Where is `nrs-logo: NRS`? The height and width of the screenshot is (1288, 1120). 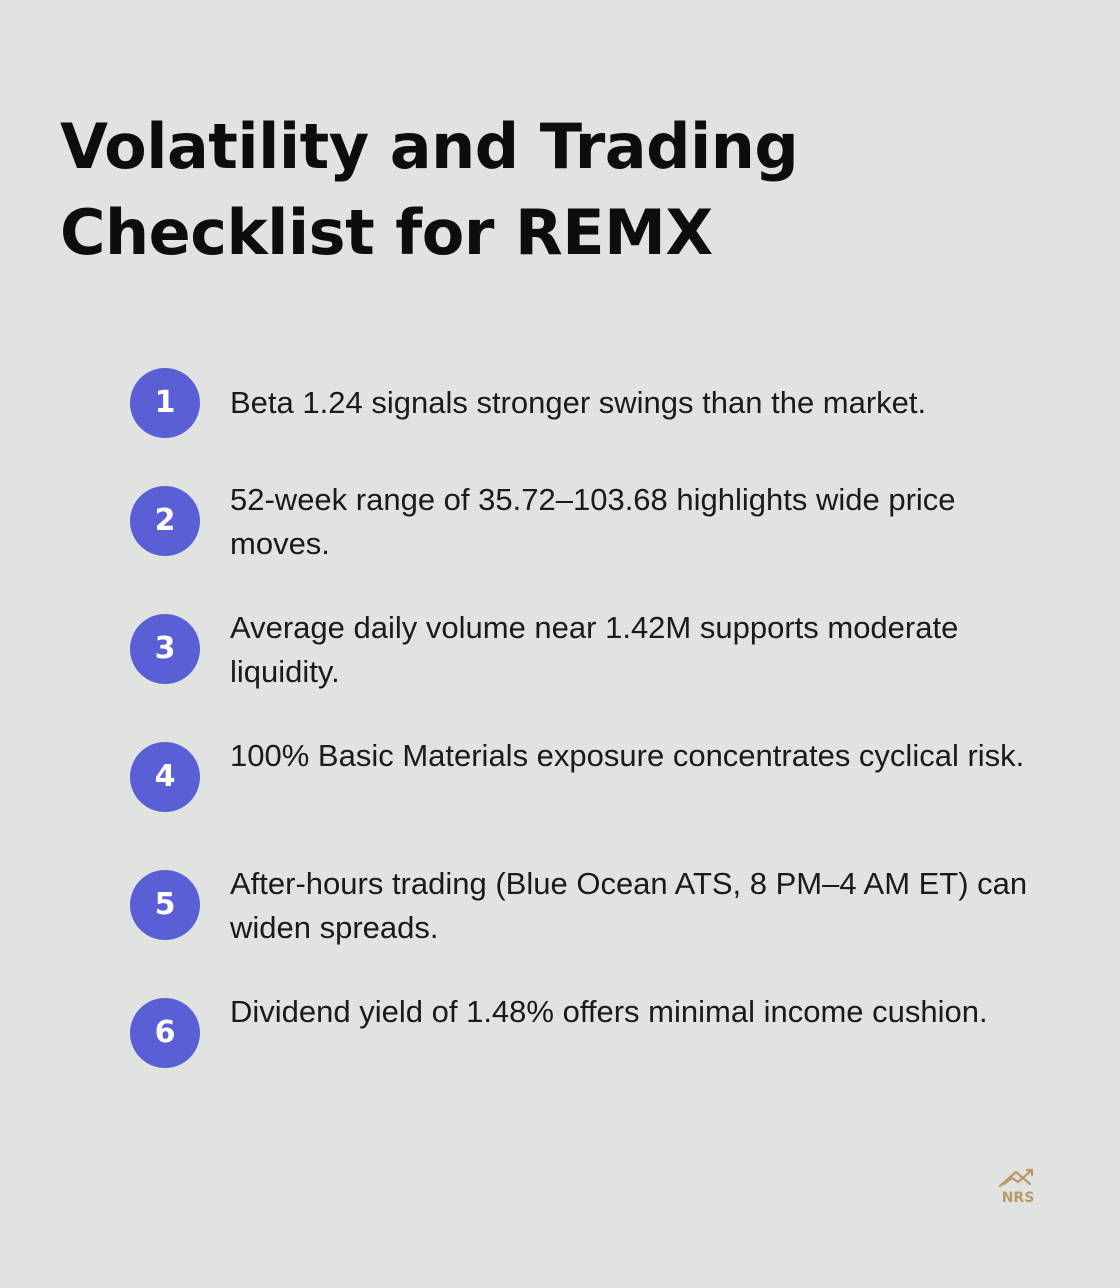 nrs-logo: NRS is located at coordinates (1018, 1185).